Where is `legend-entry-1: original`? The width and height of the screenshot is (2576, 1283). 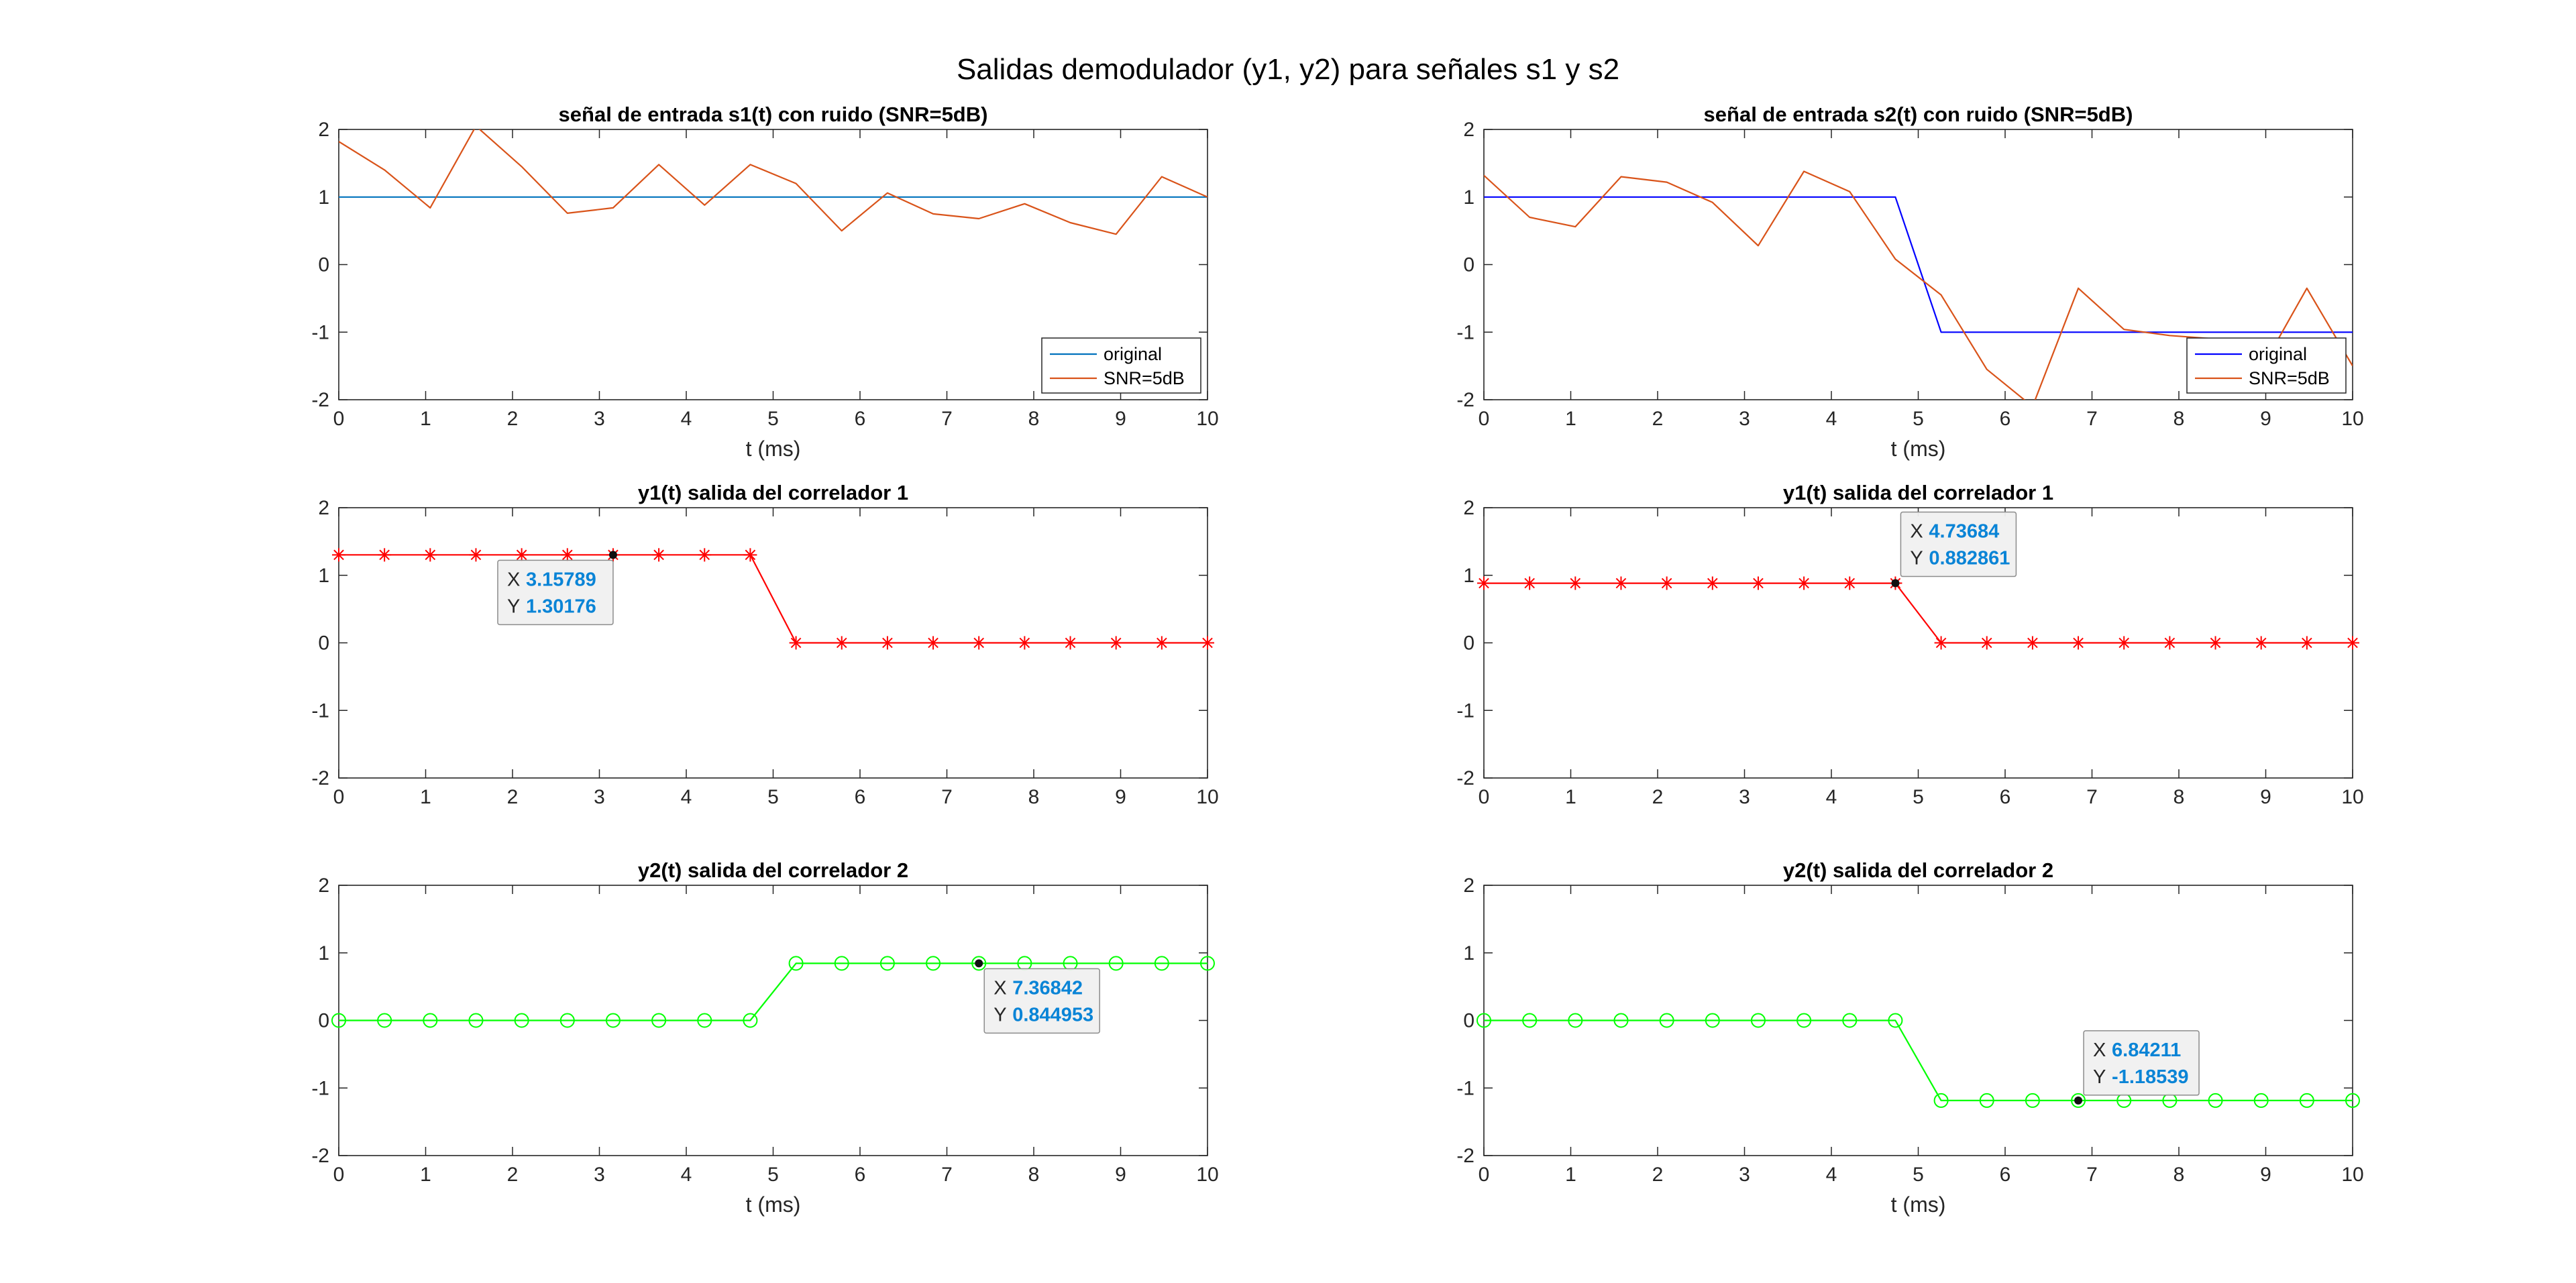 legend-entry-1: original is located at coordinates (1133, 354).